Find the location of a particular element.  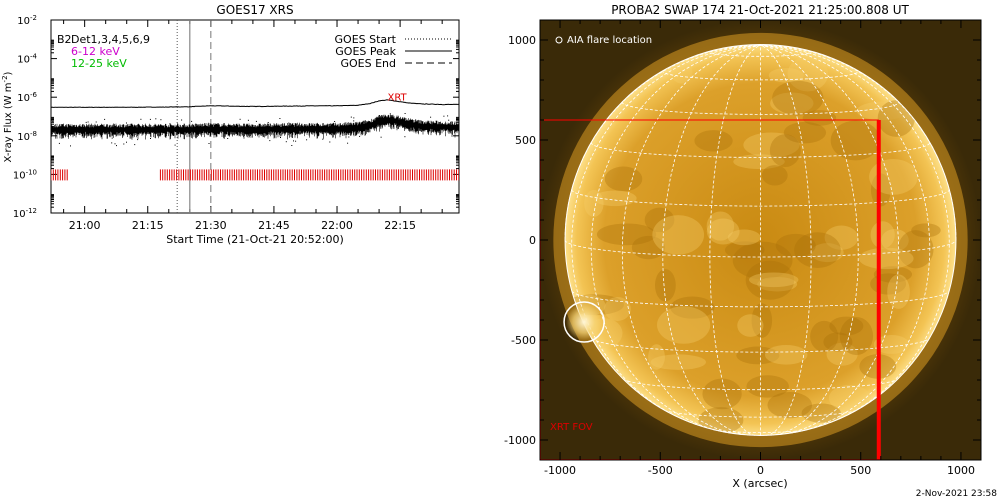

footer-date: 2-Nov-2021 23:58 is located at coordinates (957, 494).